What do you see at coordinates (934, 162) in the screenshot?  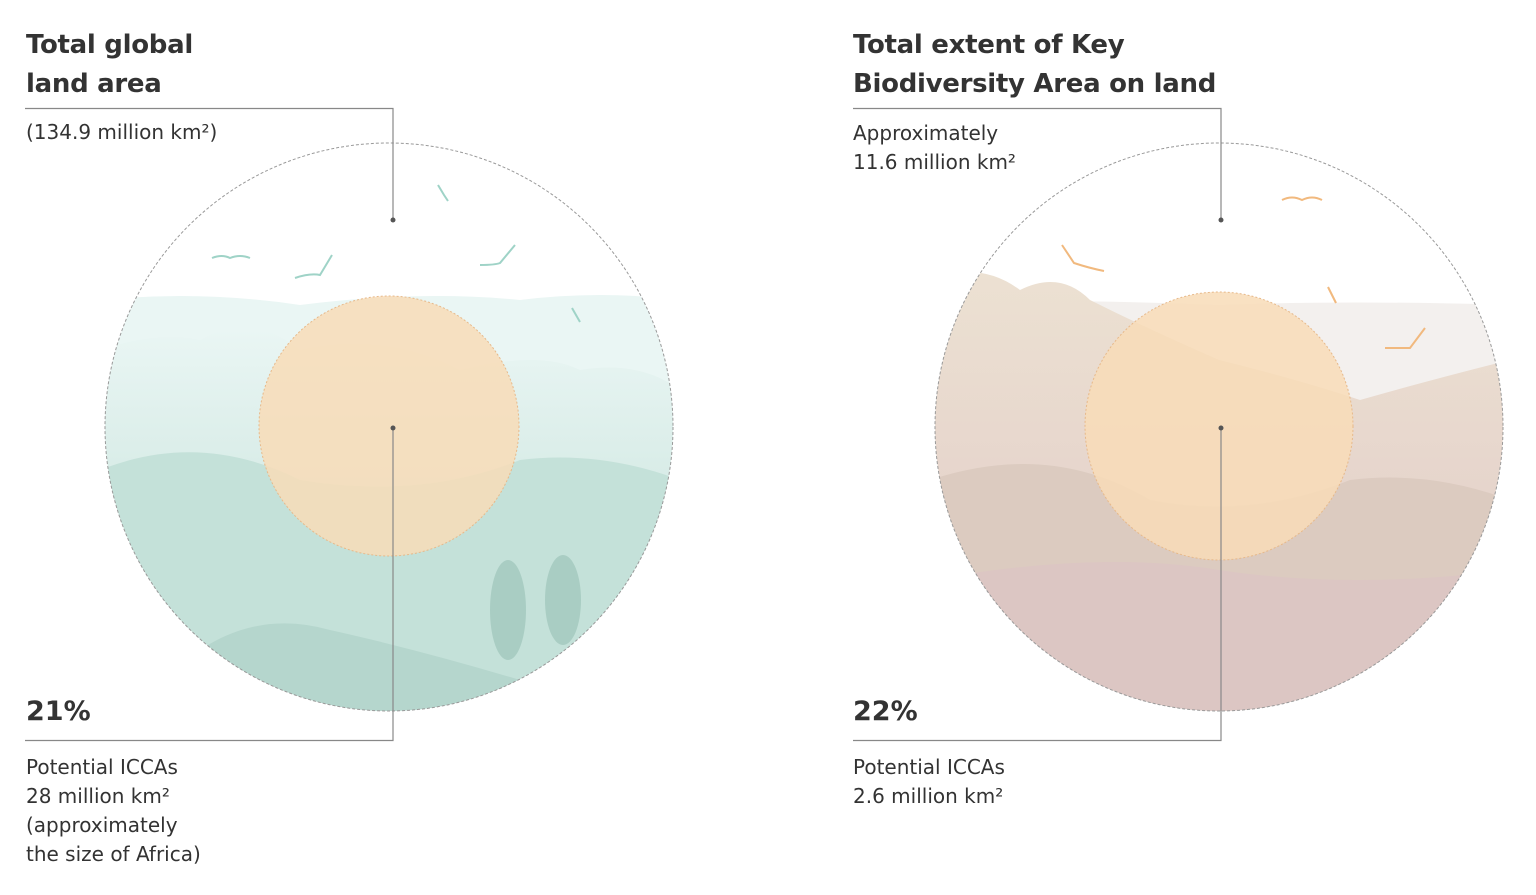 I see `value-line: 11.6 million km²` at bounding box center [934, 162].